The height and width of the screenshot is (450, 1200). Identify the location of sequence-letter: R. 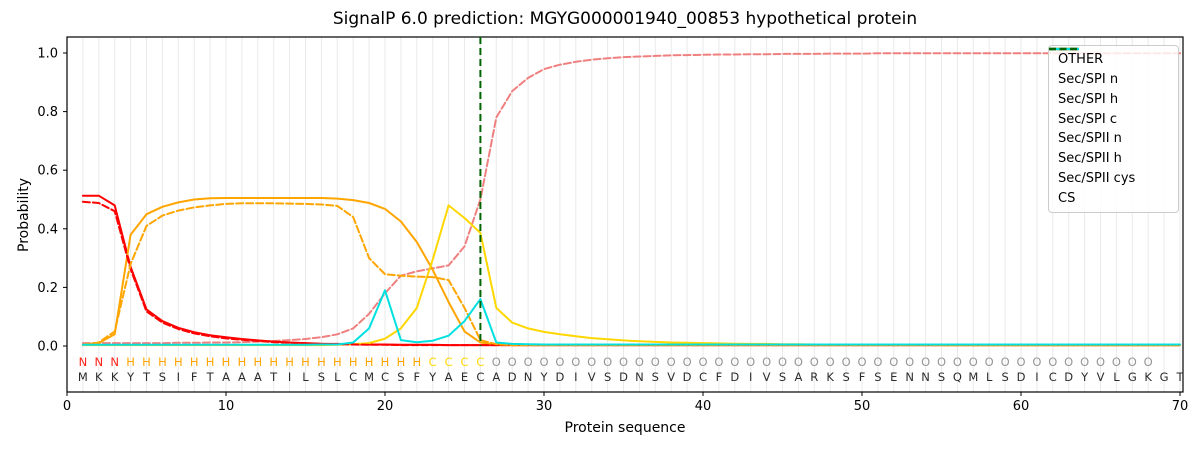
(814, 377).